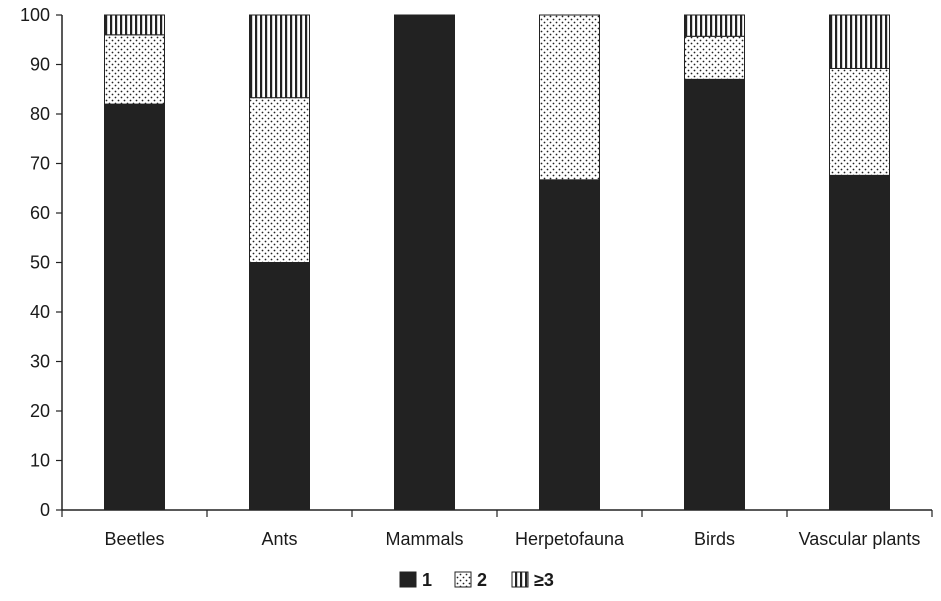 The width and height of the screenshot is (941, 601). Describe the element at coordinates (40, 114) in the screenshot. I see `y-tick-label: 80` at that location.